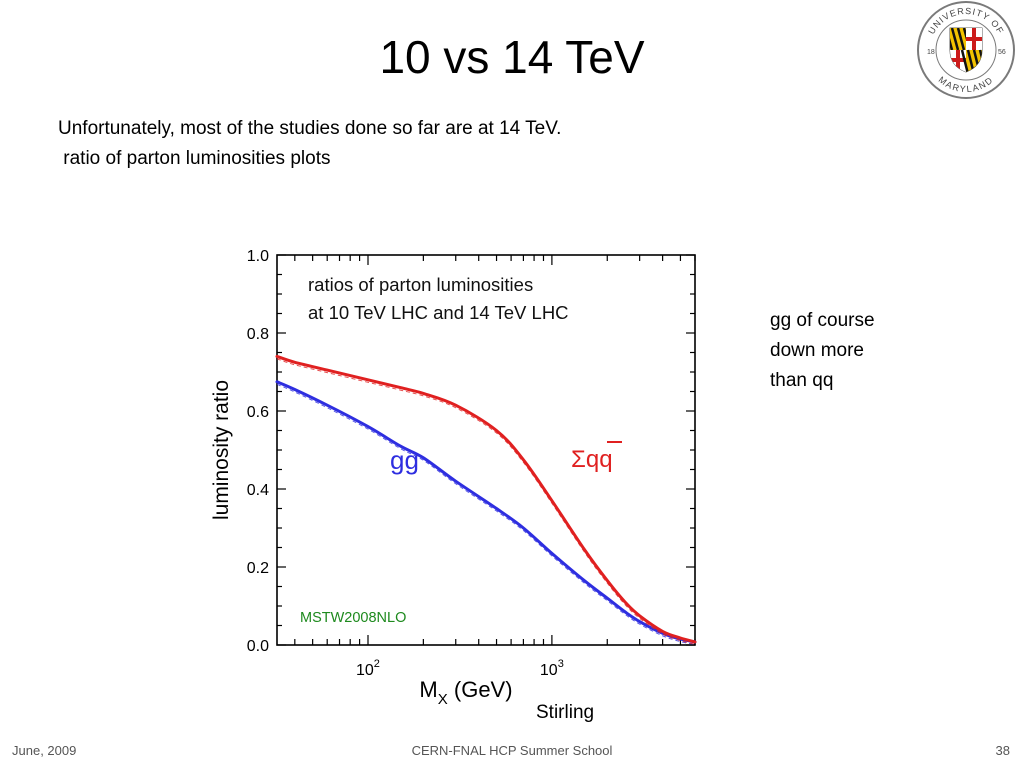 Image resolution: width=1024 pixels, height=768 pixels. Describe the element at coordinates (512, 57) in the screenshot. I see `slide-title: 10 vs 14 TeV` at that location.